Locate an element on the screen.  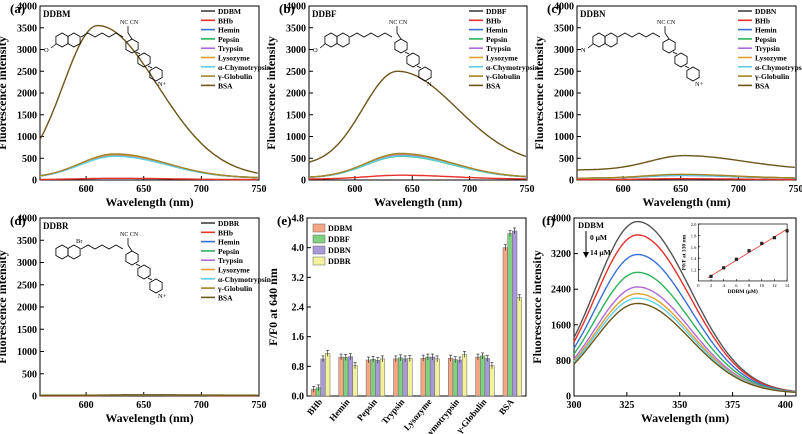
inset-y-tick-label: 2.0 is located at coordinates (694, 224).